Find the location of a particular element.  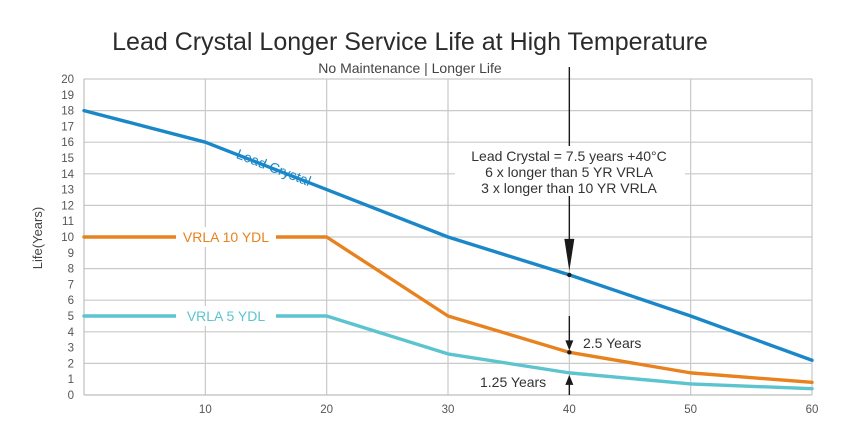

chart-subtitle: No Maintenance | Longer Life is located at coordinates (410, 68).